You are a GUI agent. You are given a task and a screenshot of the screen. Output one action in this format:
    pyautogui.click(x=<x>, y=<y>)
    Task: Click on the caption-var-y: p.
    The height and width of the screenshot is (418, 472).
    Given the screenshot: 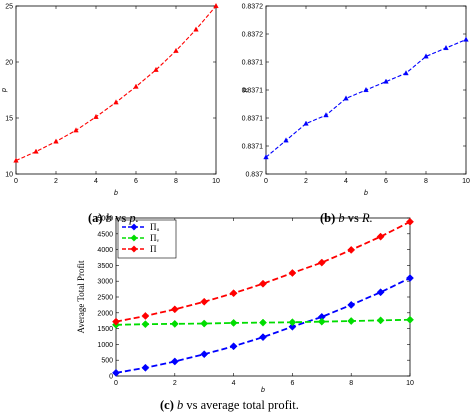 What is the action you would take?
    pyautogui.click(x=134, y=218)
    